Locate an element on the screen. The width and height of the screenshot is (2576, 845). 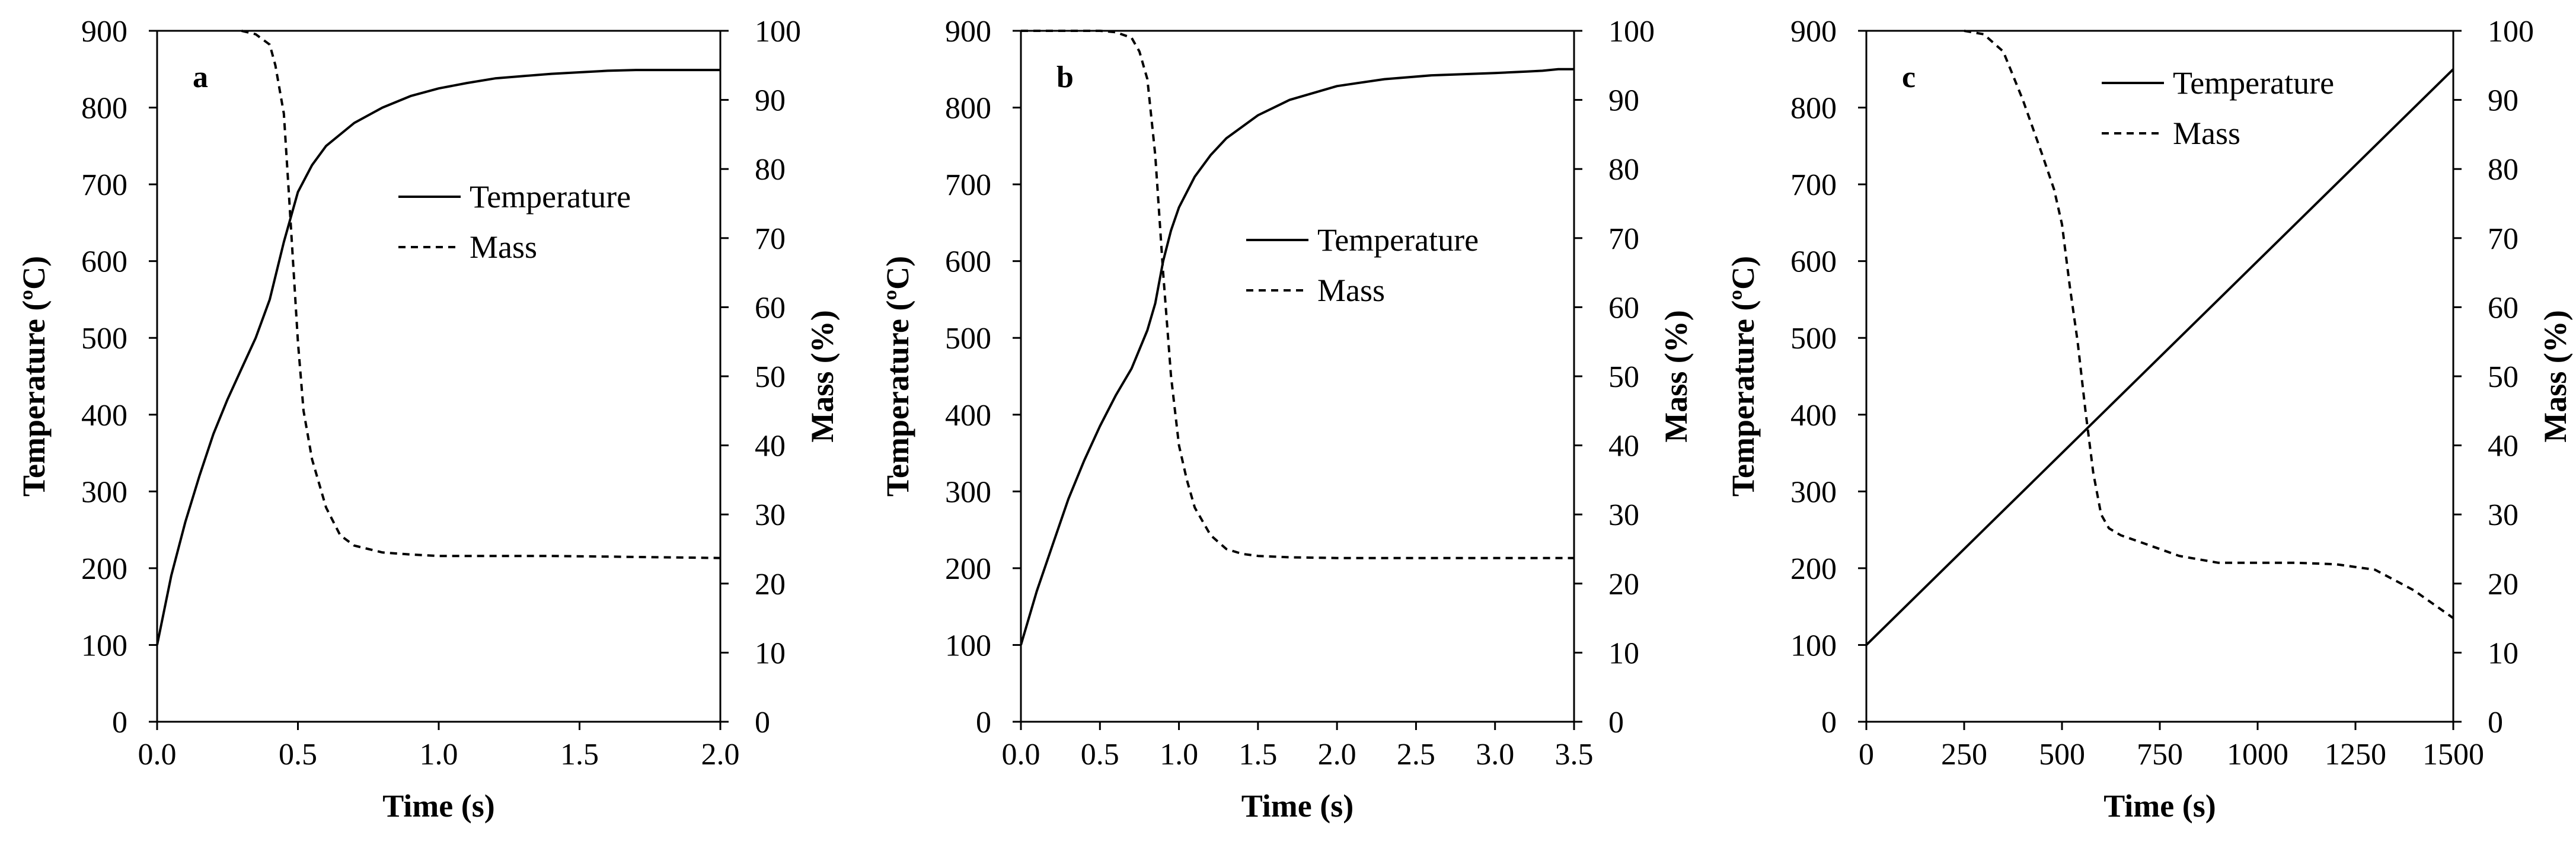
x-tick-label: 3.0 is located at coordinates (1495, 755).